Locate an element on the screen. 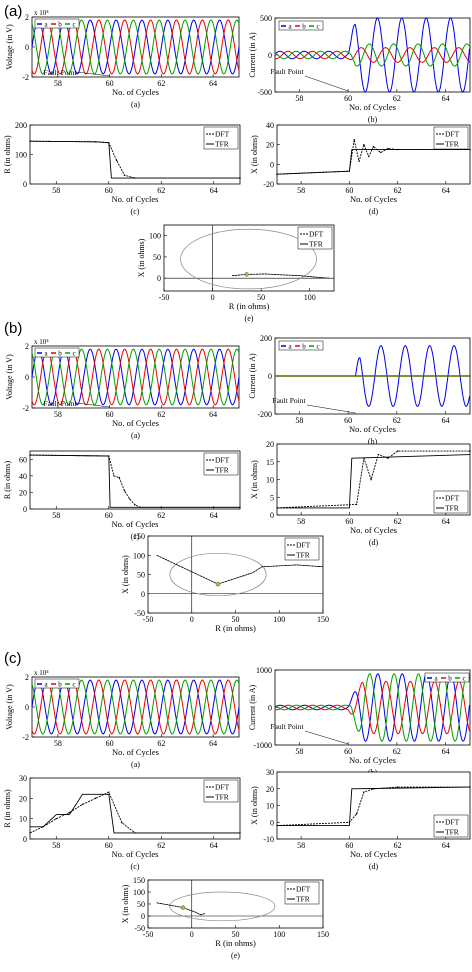 Image resolution: width=472 pixels, height=972 pixels. y-tick-label: 30 is located at coordinates (23, 778).